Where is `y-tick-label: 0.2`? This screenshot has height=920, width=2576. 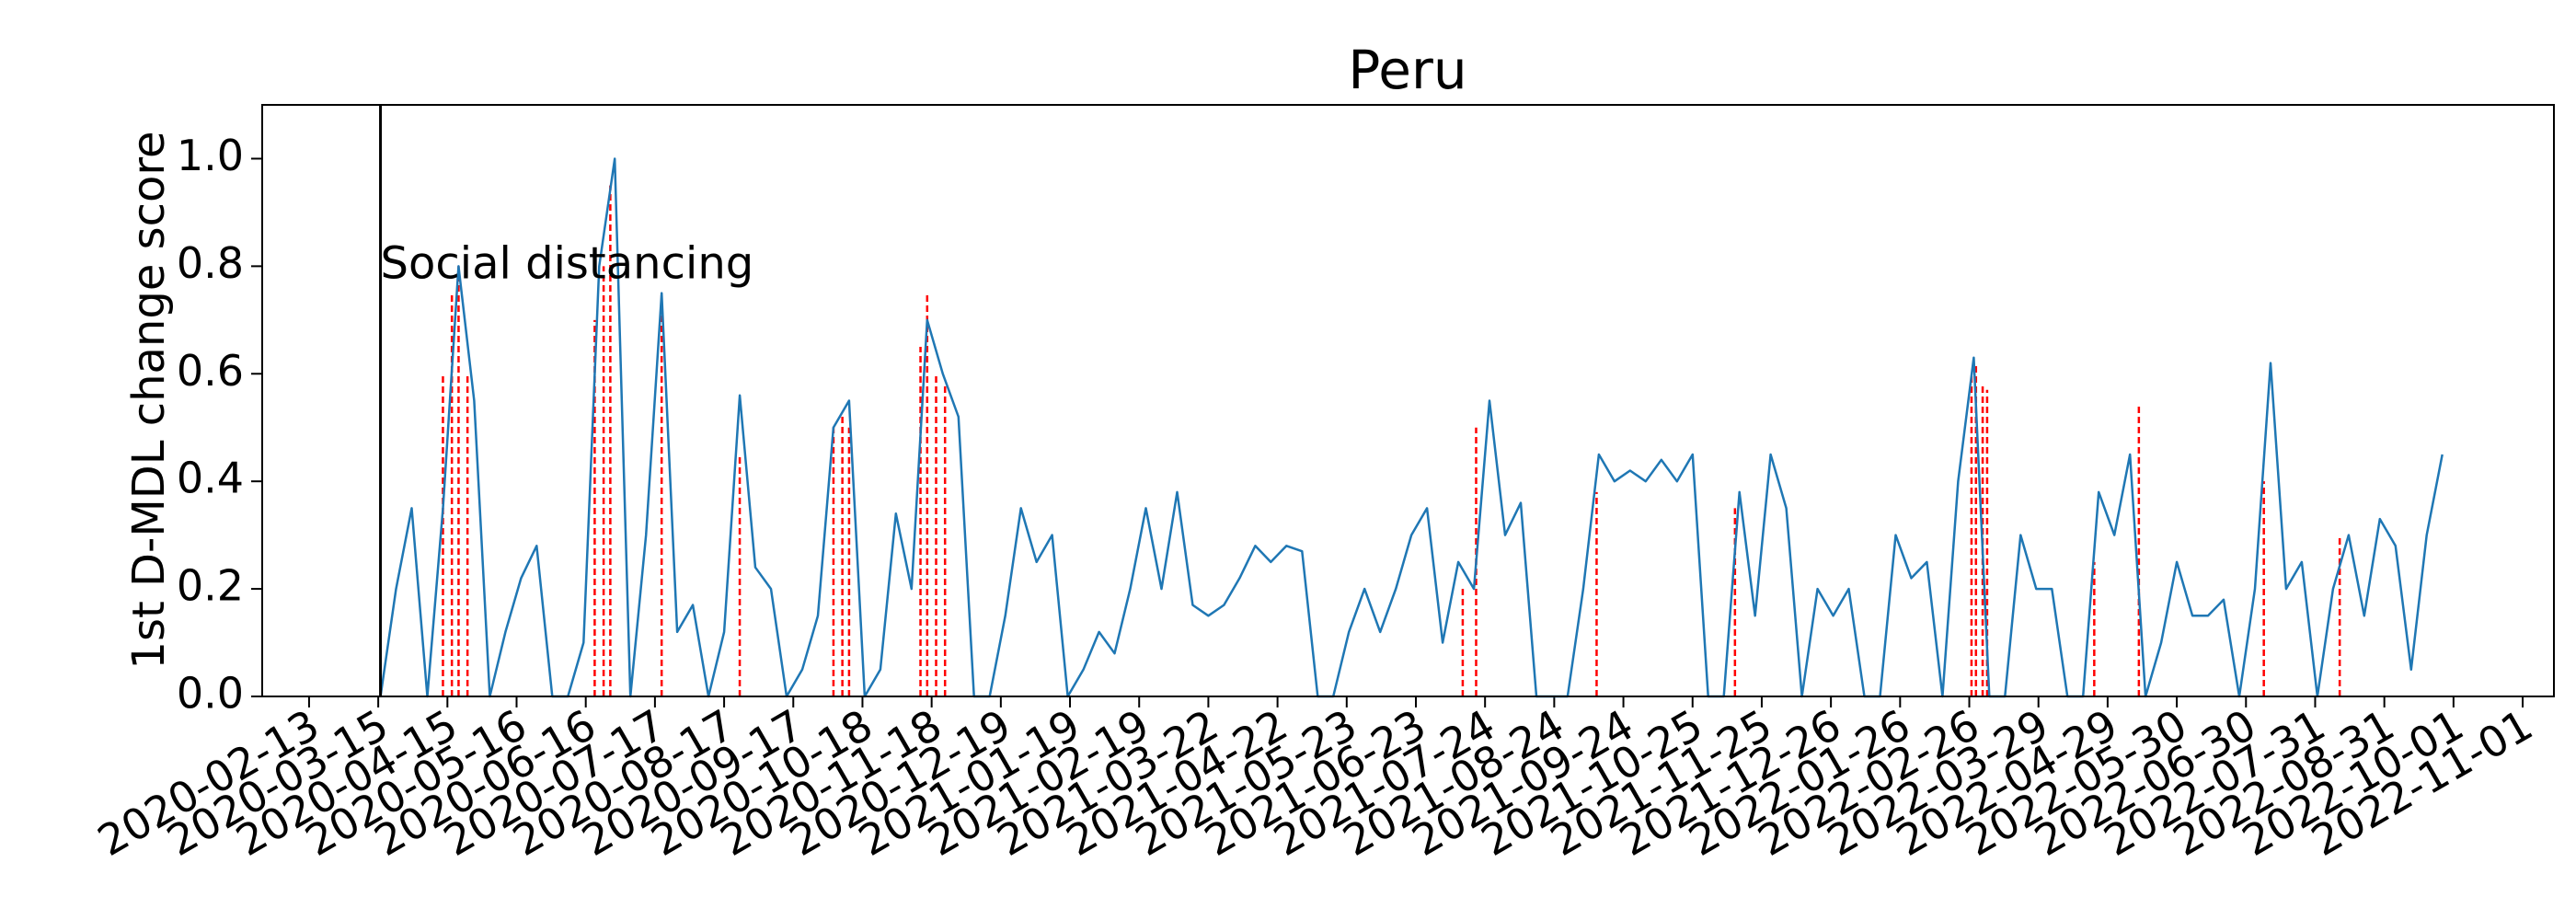 y-tick-label: 0.2 is located at coordinates (210, 586).